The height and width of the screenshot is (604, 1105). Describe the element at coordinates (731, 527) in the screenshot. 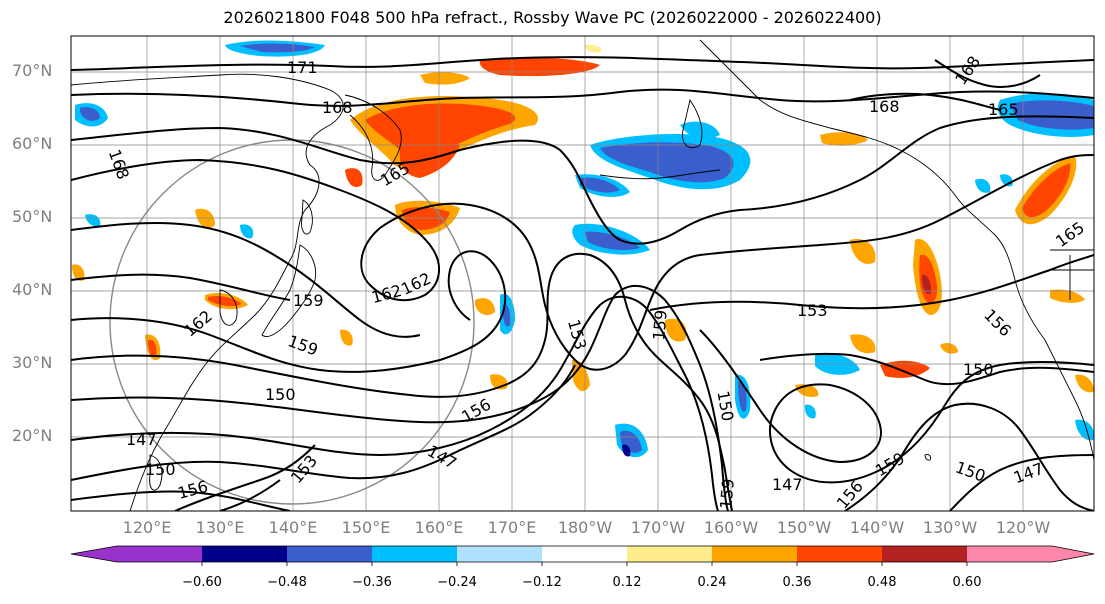

I see `lon-label: 160°W` at that location.